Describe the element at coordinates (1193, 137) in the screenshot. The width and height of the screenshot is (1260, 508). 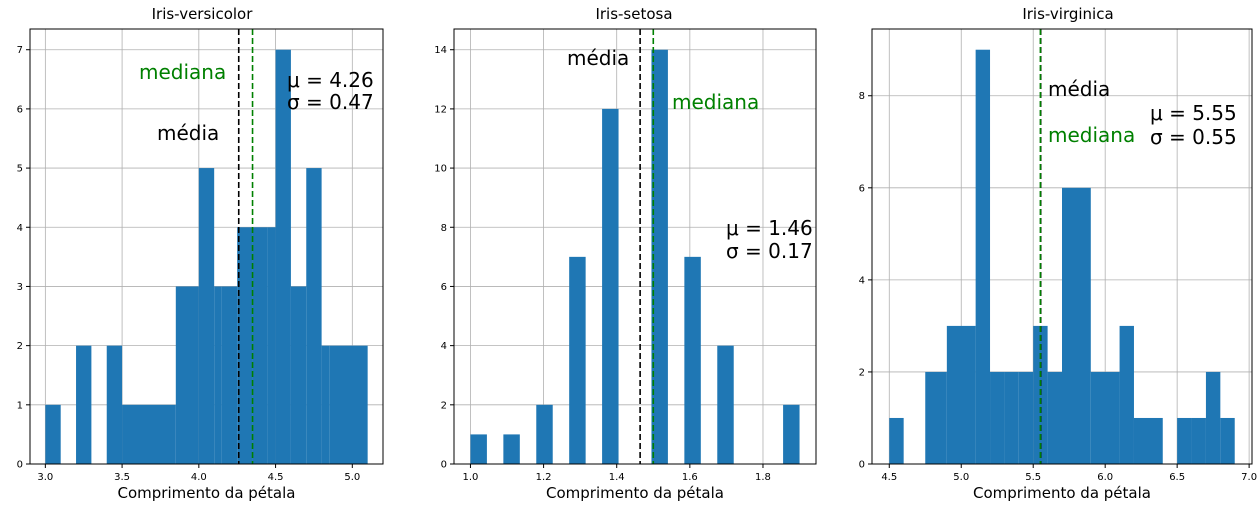
I see `sigma-annotation: σ = 0.55` at that location.